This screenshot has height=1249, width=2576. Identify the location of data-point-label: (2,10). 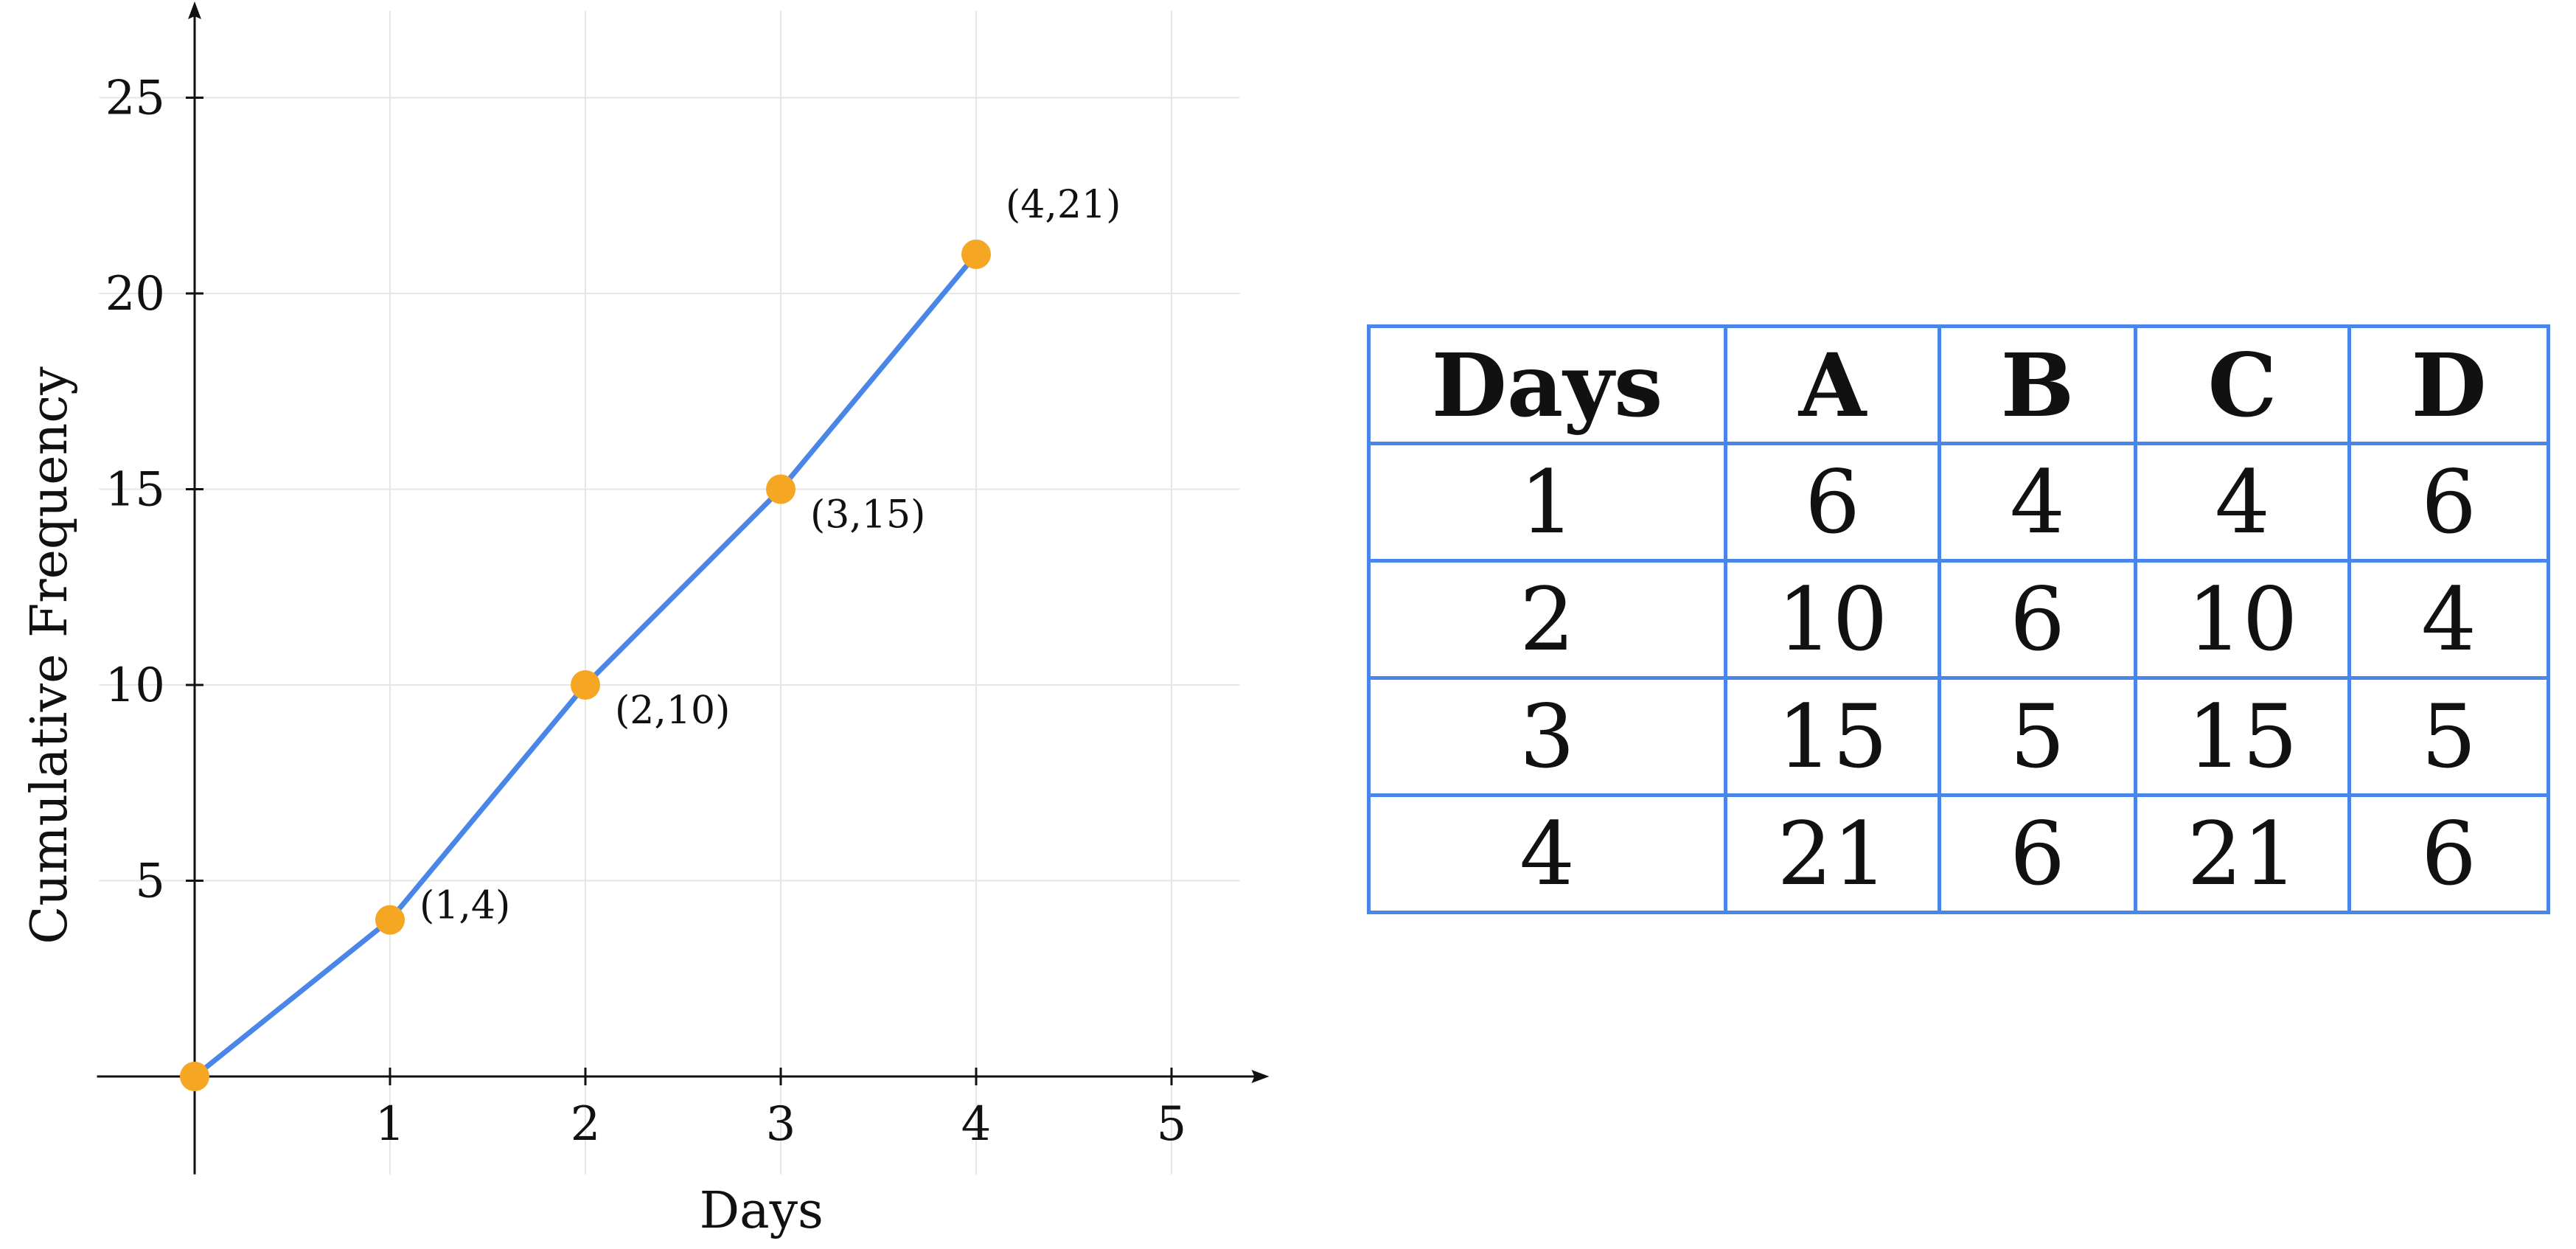
(673, 711).